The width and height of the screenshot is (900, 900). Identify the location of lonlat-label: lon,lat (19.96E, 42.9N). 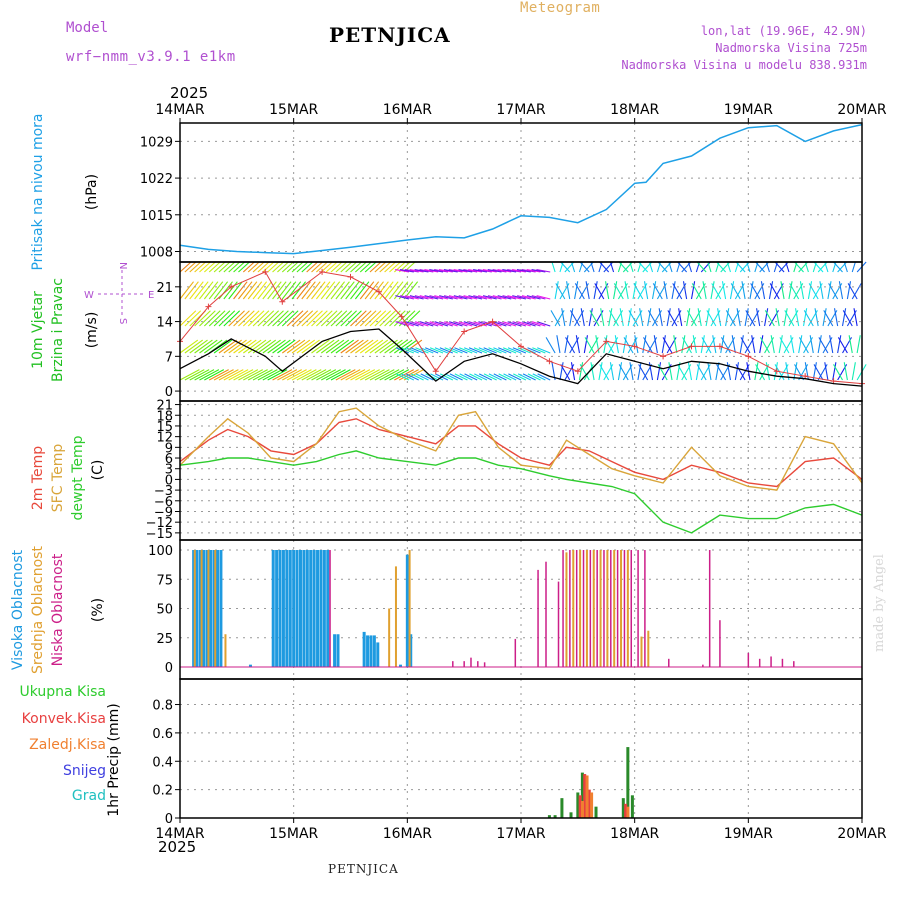
(783, 31).